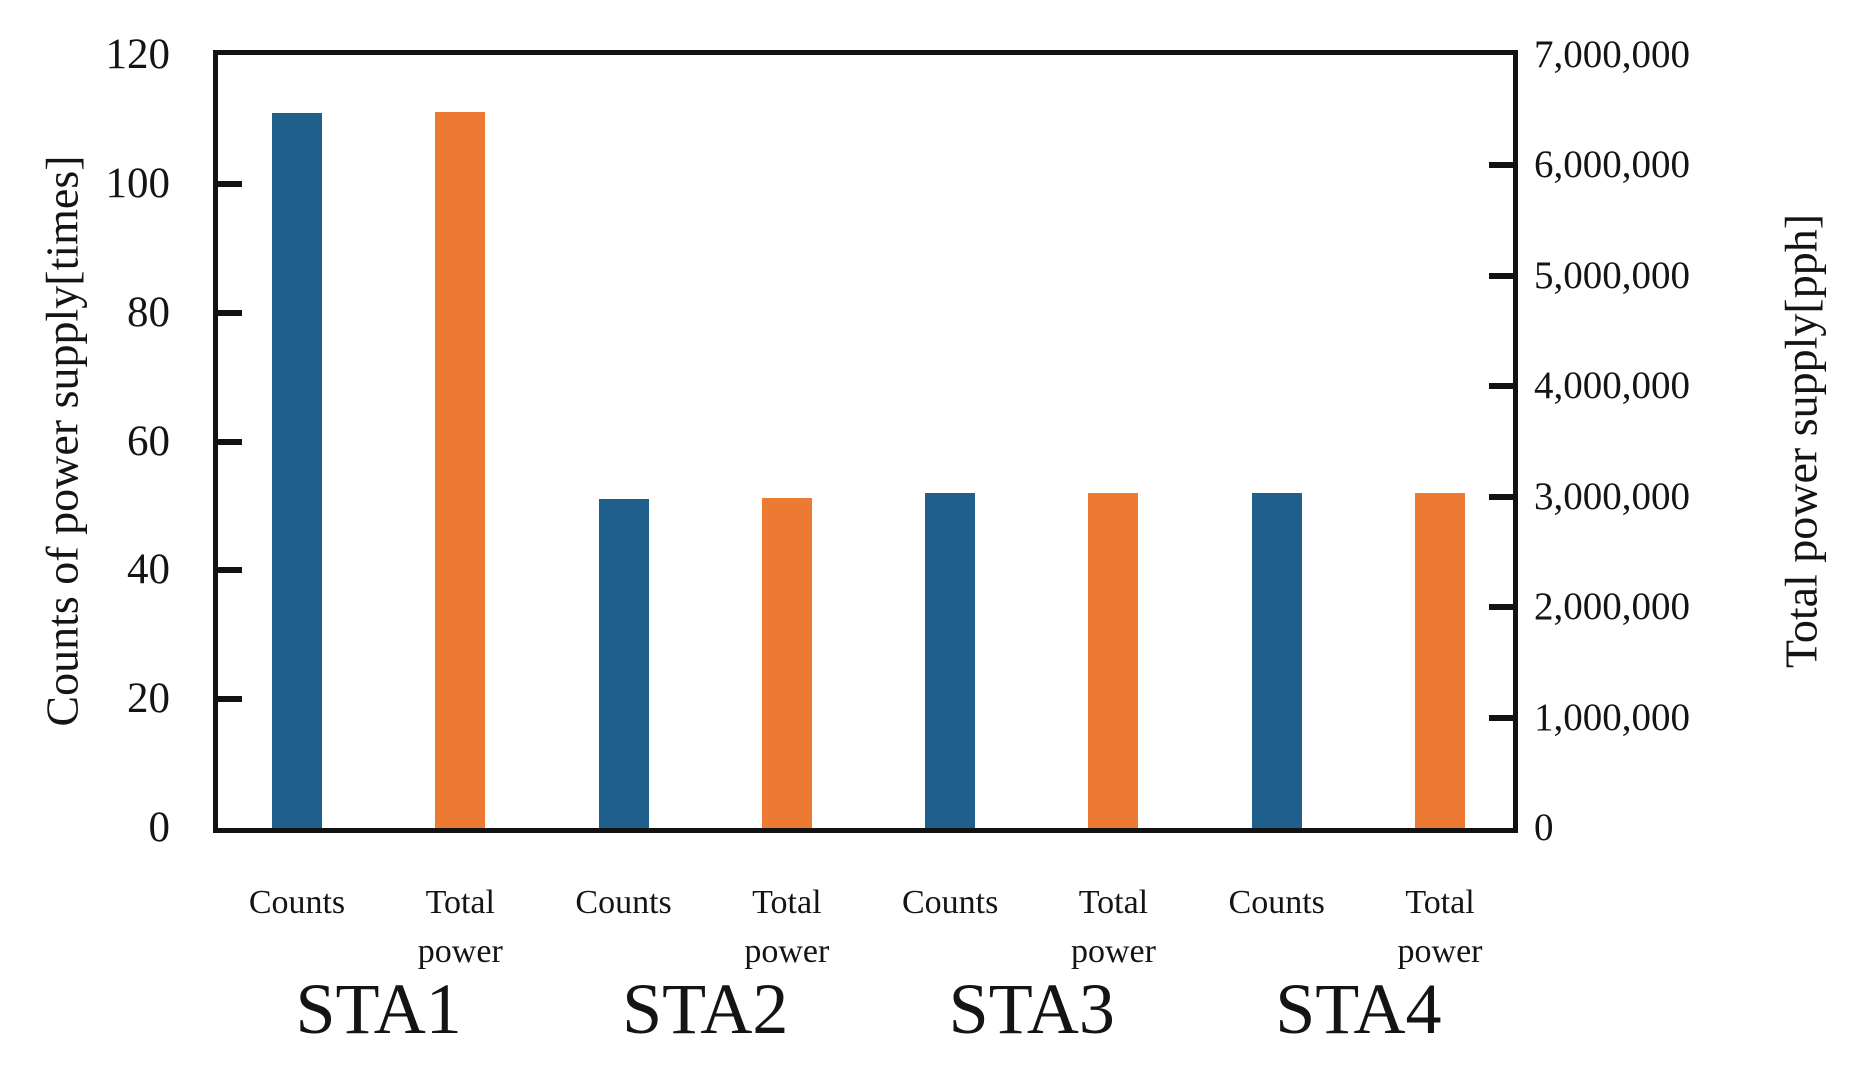 This screenshot has width=1851, height=1078. I want to click on right-axis-tick-label: 6,000,000, so click(1612, 165).